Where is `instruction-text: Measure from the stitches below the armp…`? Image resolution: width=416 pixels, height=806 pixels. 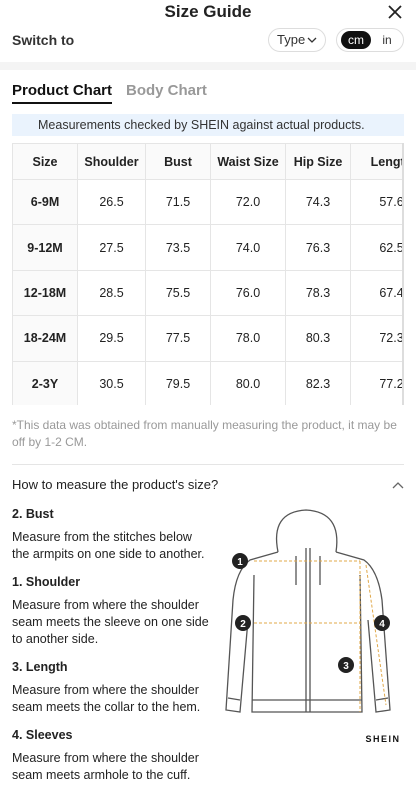 instruction-text: Measure from the stitches below the armp… is located at coordinates (108, 545).